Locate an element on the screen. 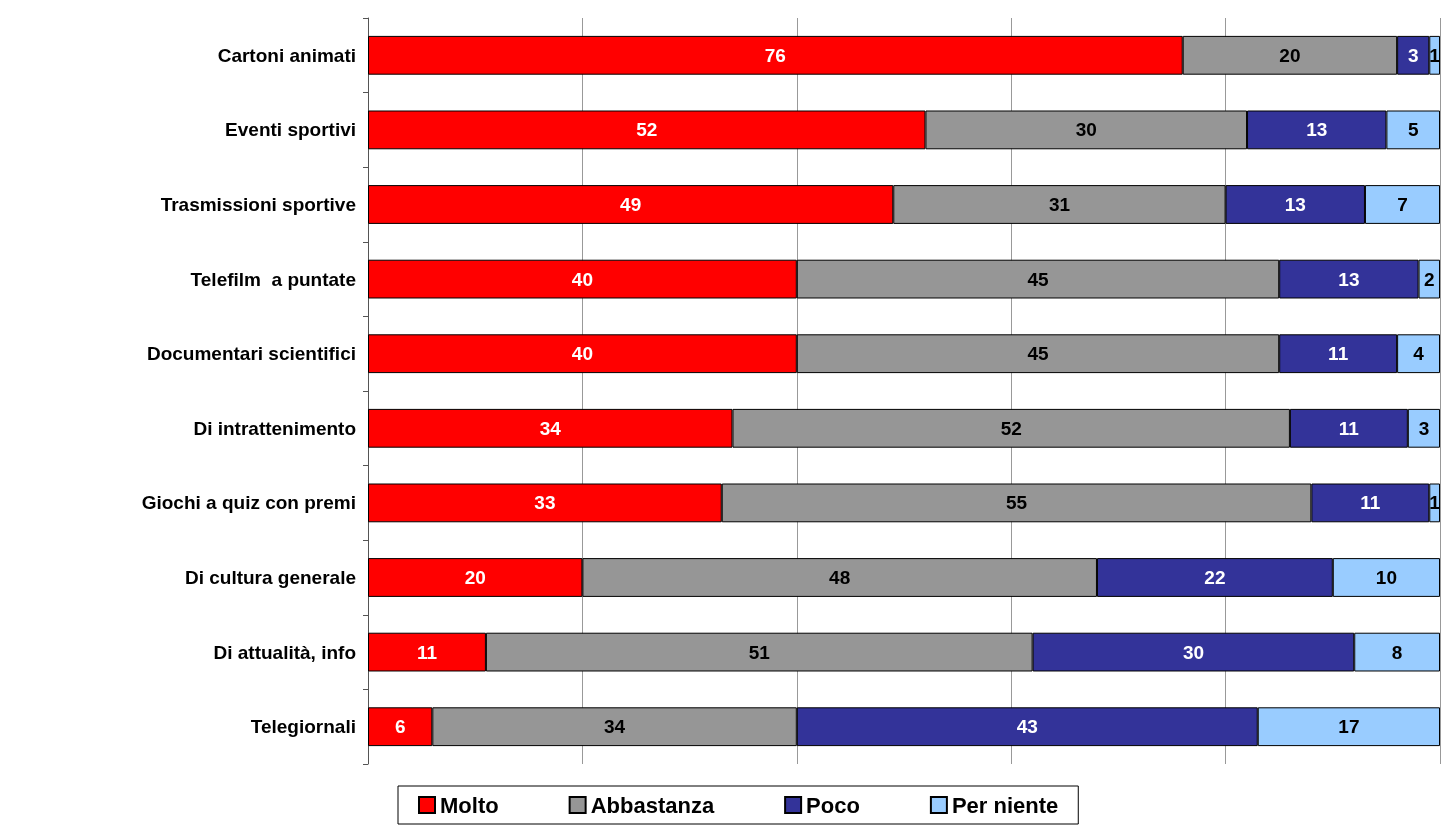 This screenshot has width=1456, height=834. data-label: 10 is located at coordinates (1386, 577).